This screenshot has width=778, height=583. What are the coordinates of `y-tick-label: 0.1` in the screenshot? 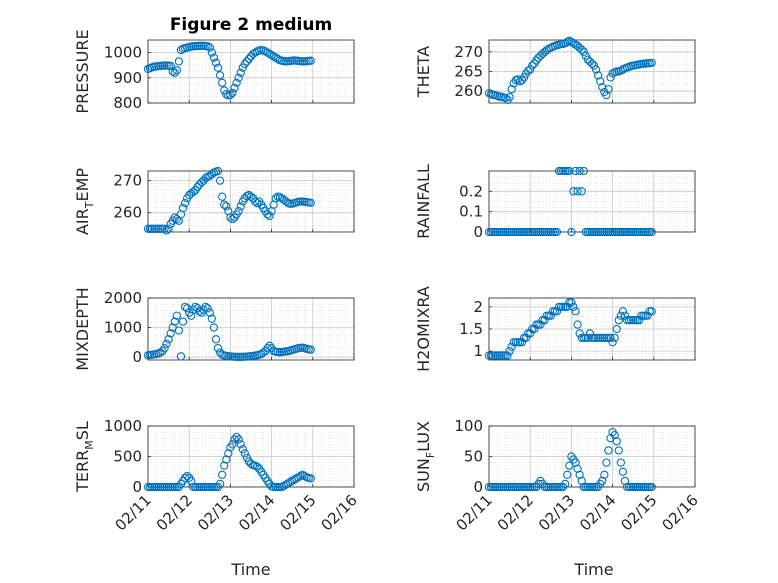 It's located at (471, 212).